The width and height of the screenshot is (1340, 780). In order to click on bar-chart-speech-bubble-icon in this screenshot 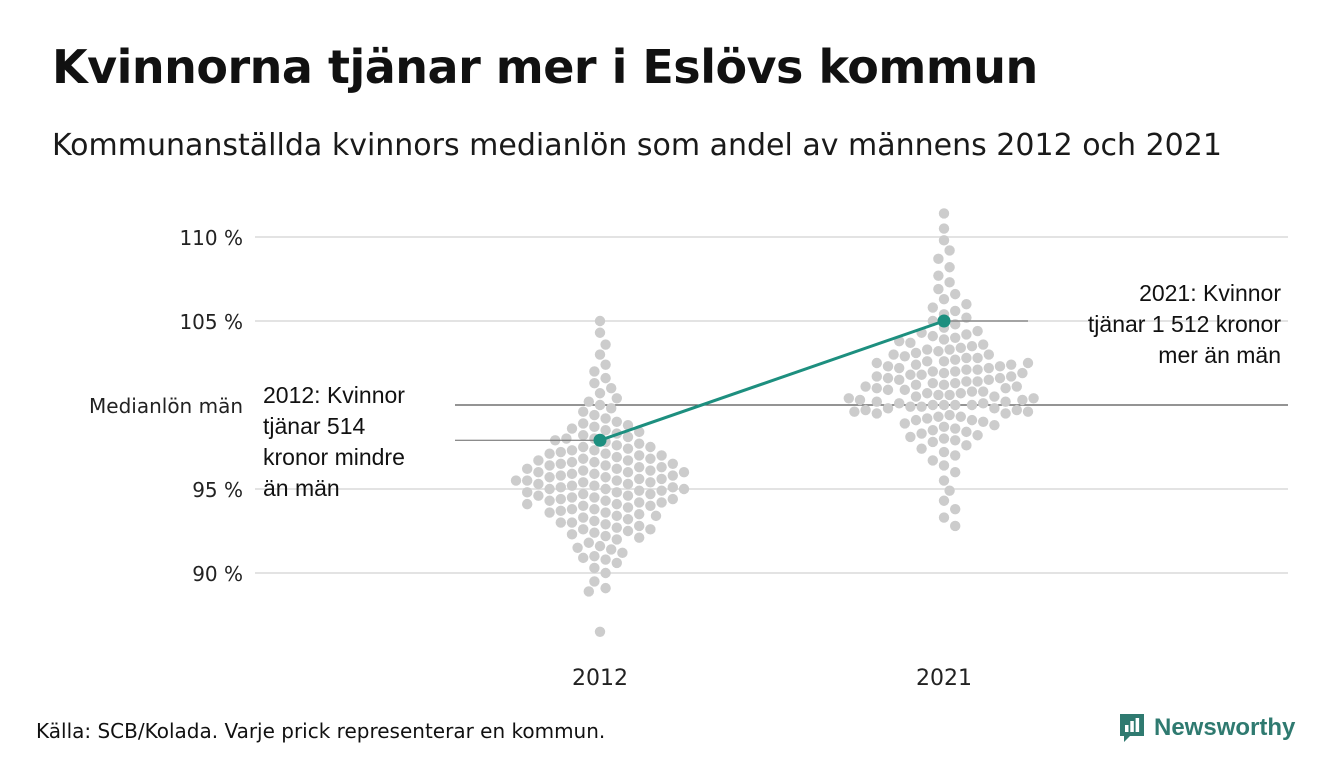, I will do `click(1132, 728)`.